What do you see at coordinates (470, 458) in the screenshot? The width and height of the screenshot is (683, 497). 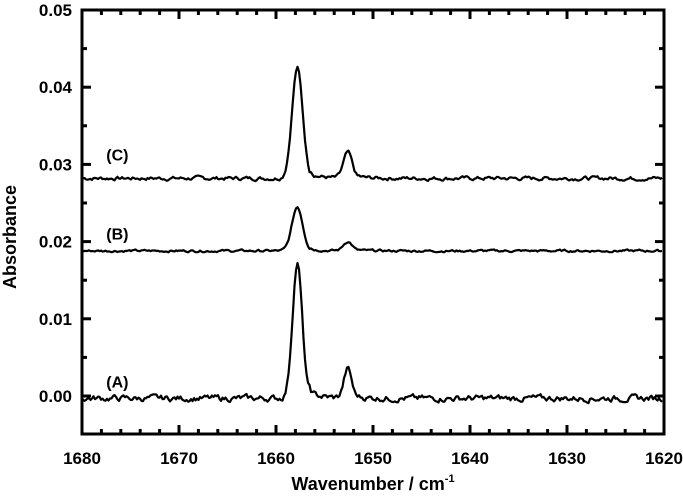 I see `x-tick-label: 1640` at bounding box center [470, 458].